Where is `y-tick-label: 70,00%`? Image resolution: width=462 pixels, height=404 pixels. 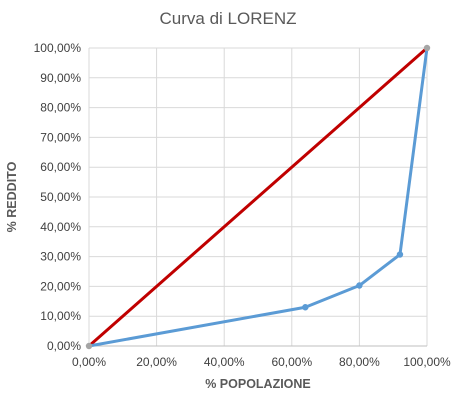
y-tick-label: 70,00% is located at coordinates (60, 137).